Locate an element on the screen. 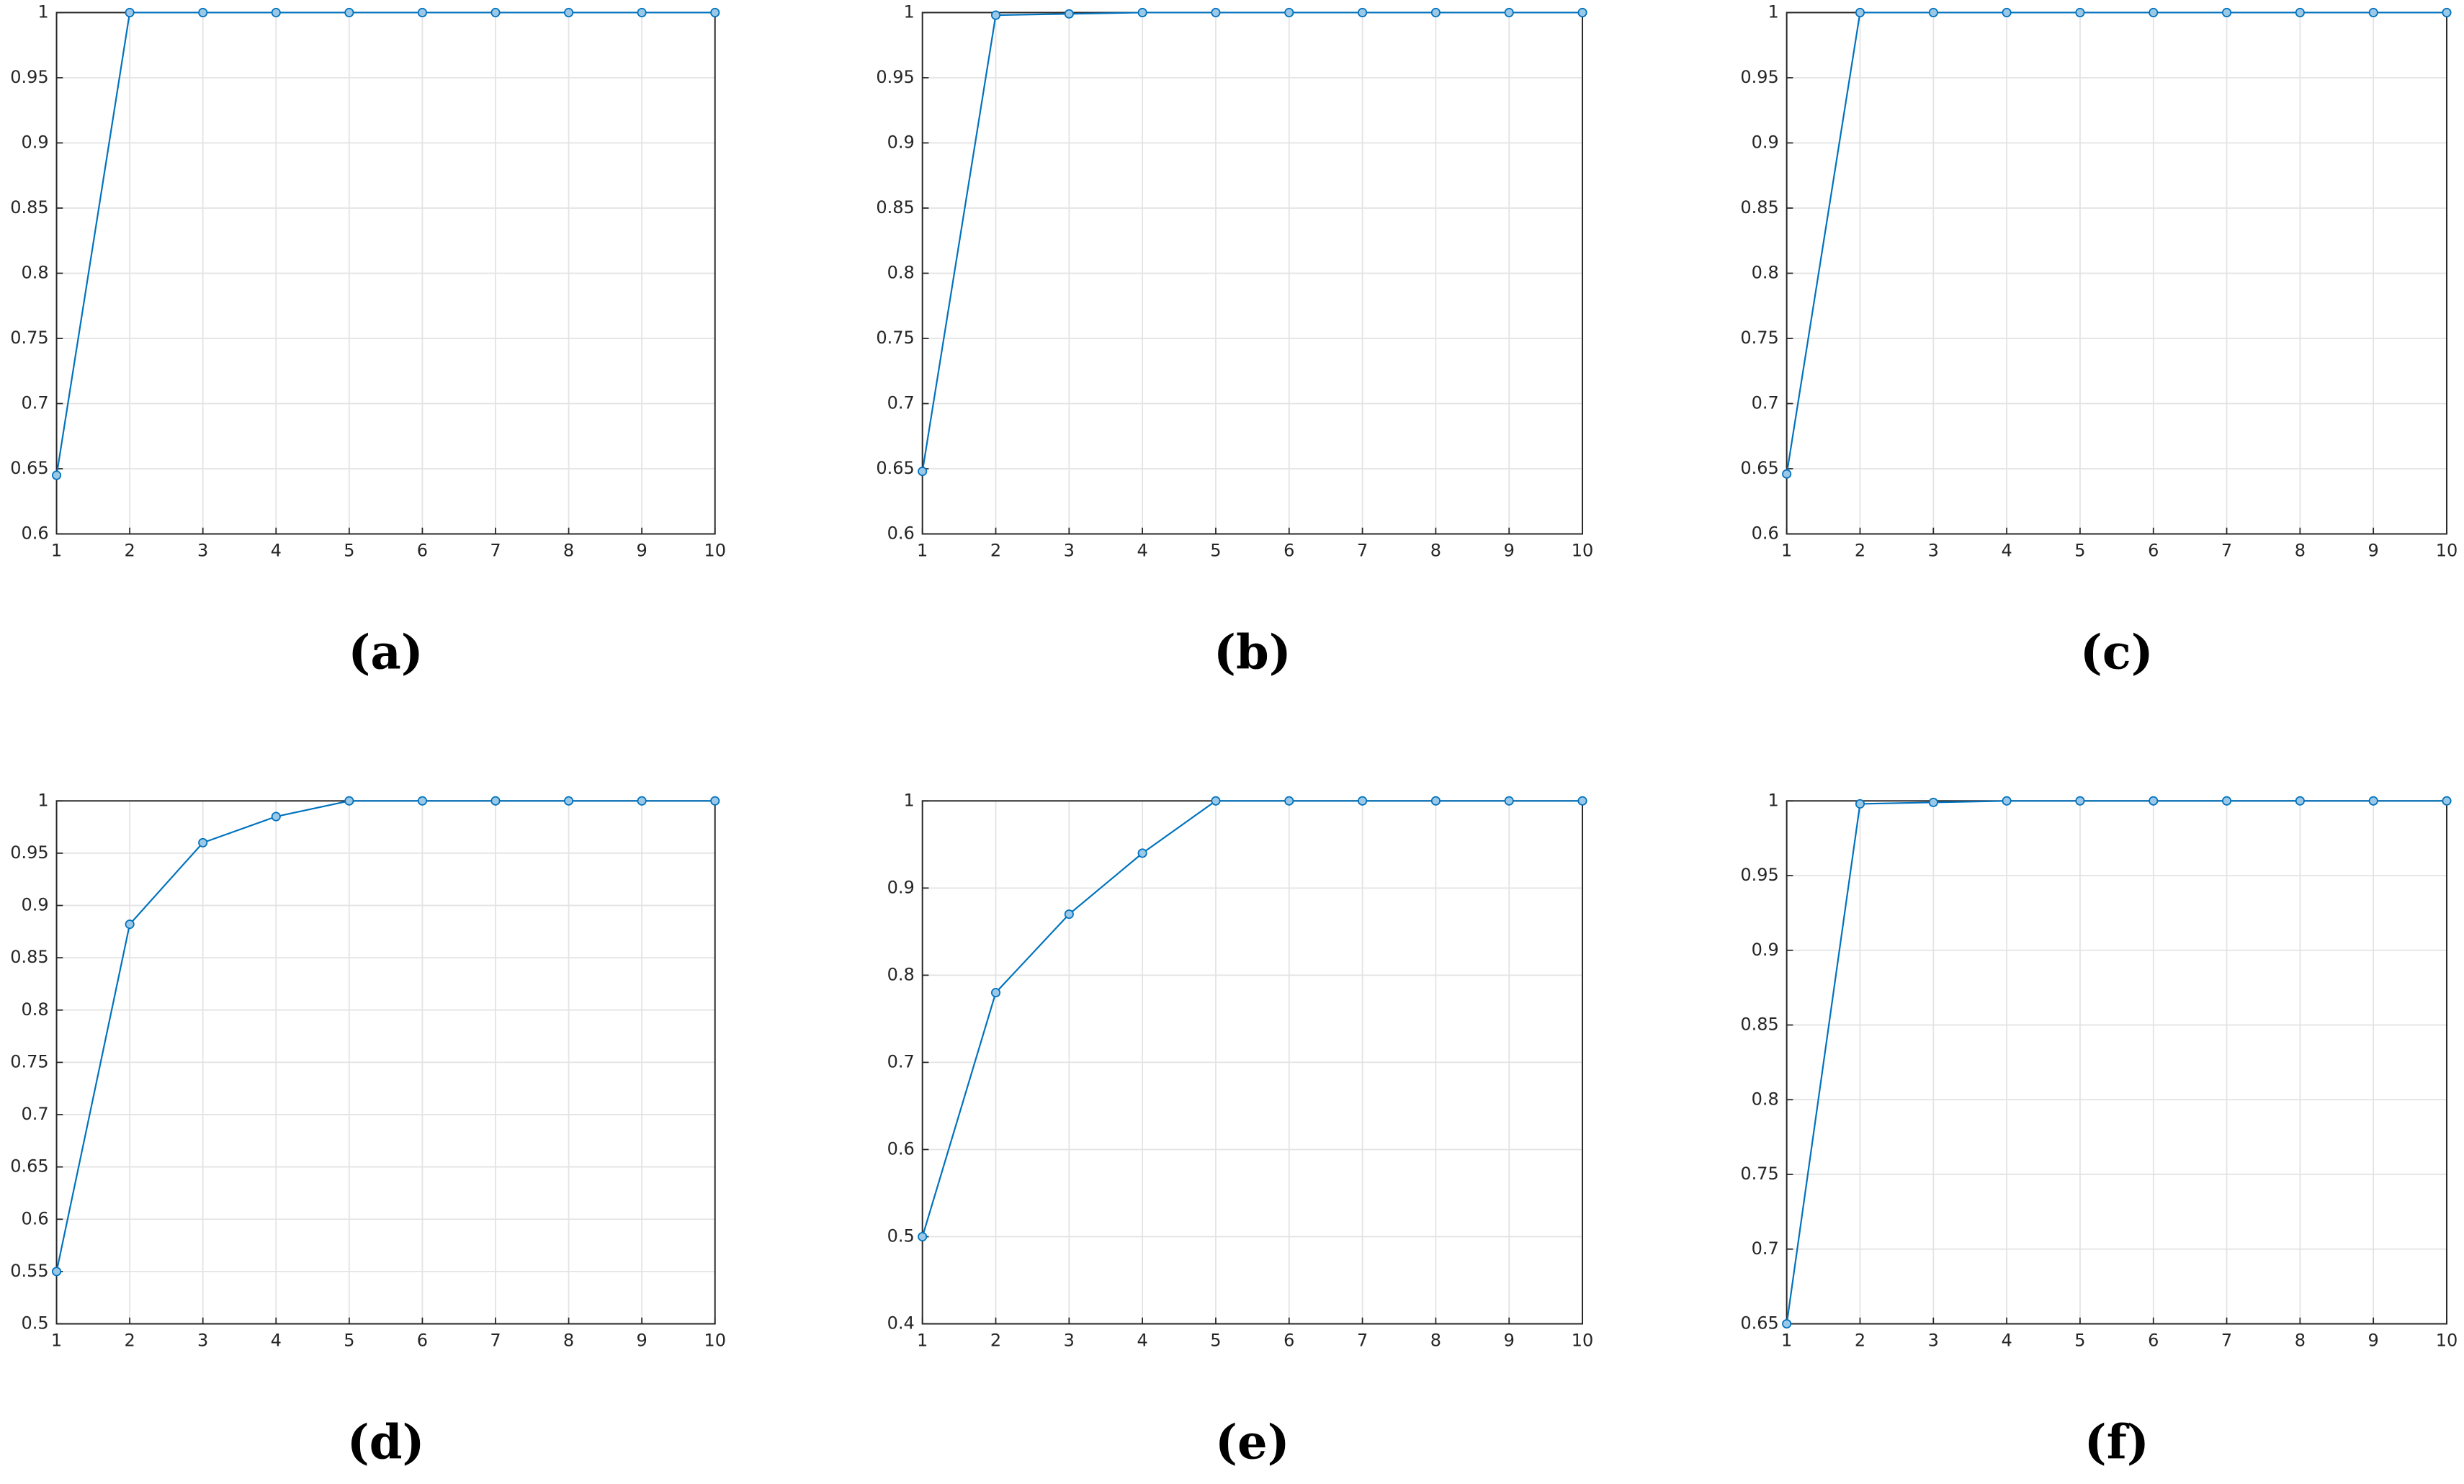 Image resolution: width=2464 pixels, height=1484 pixels. y-tick-label: 0.55 is located at coordinates (29, 1271).